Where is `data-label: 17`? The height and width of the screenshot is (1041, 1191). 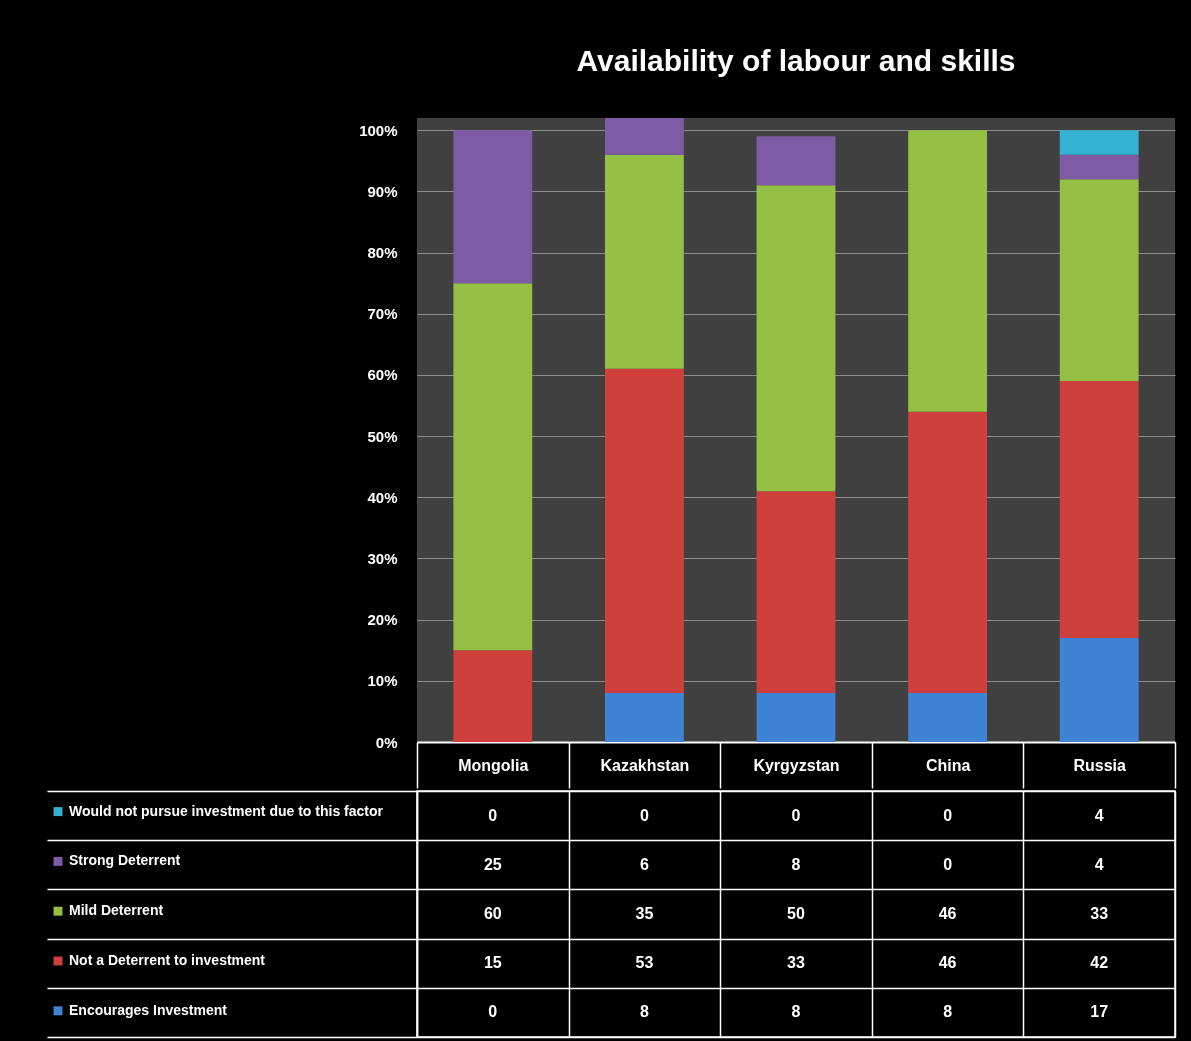
data-label: 17 is located at coordinates (1099, 1012).